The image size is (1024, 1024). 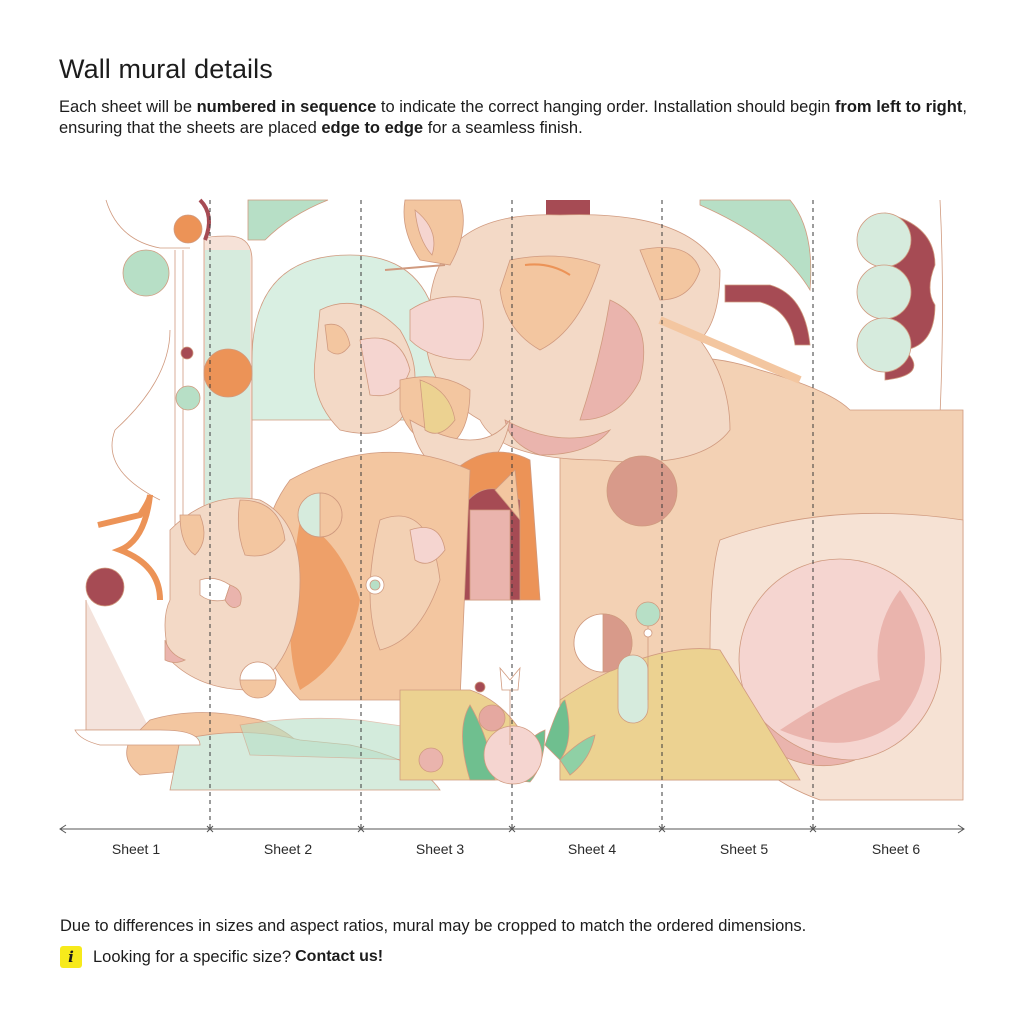 What do you see at coordinates (898, 107) in the screenshot?
I see `intro-emphasis: from left to right` at bounding box center [898, 107].